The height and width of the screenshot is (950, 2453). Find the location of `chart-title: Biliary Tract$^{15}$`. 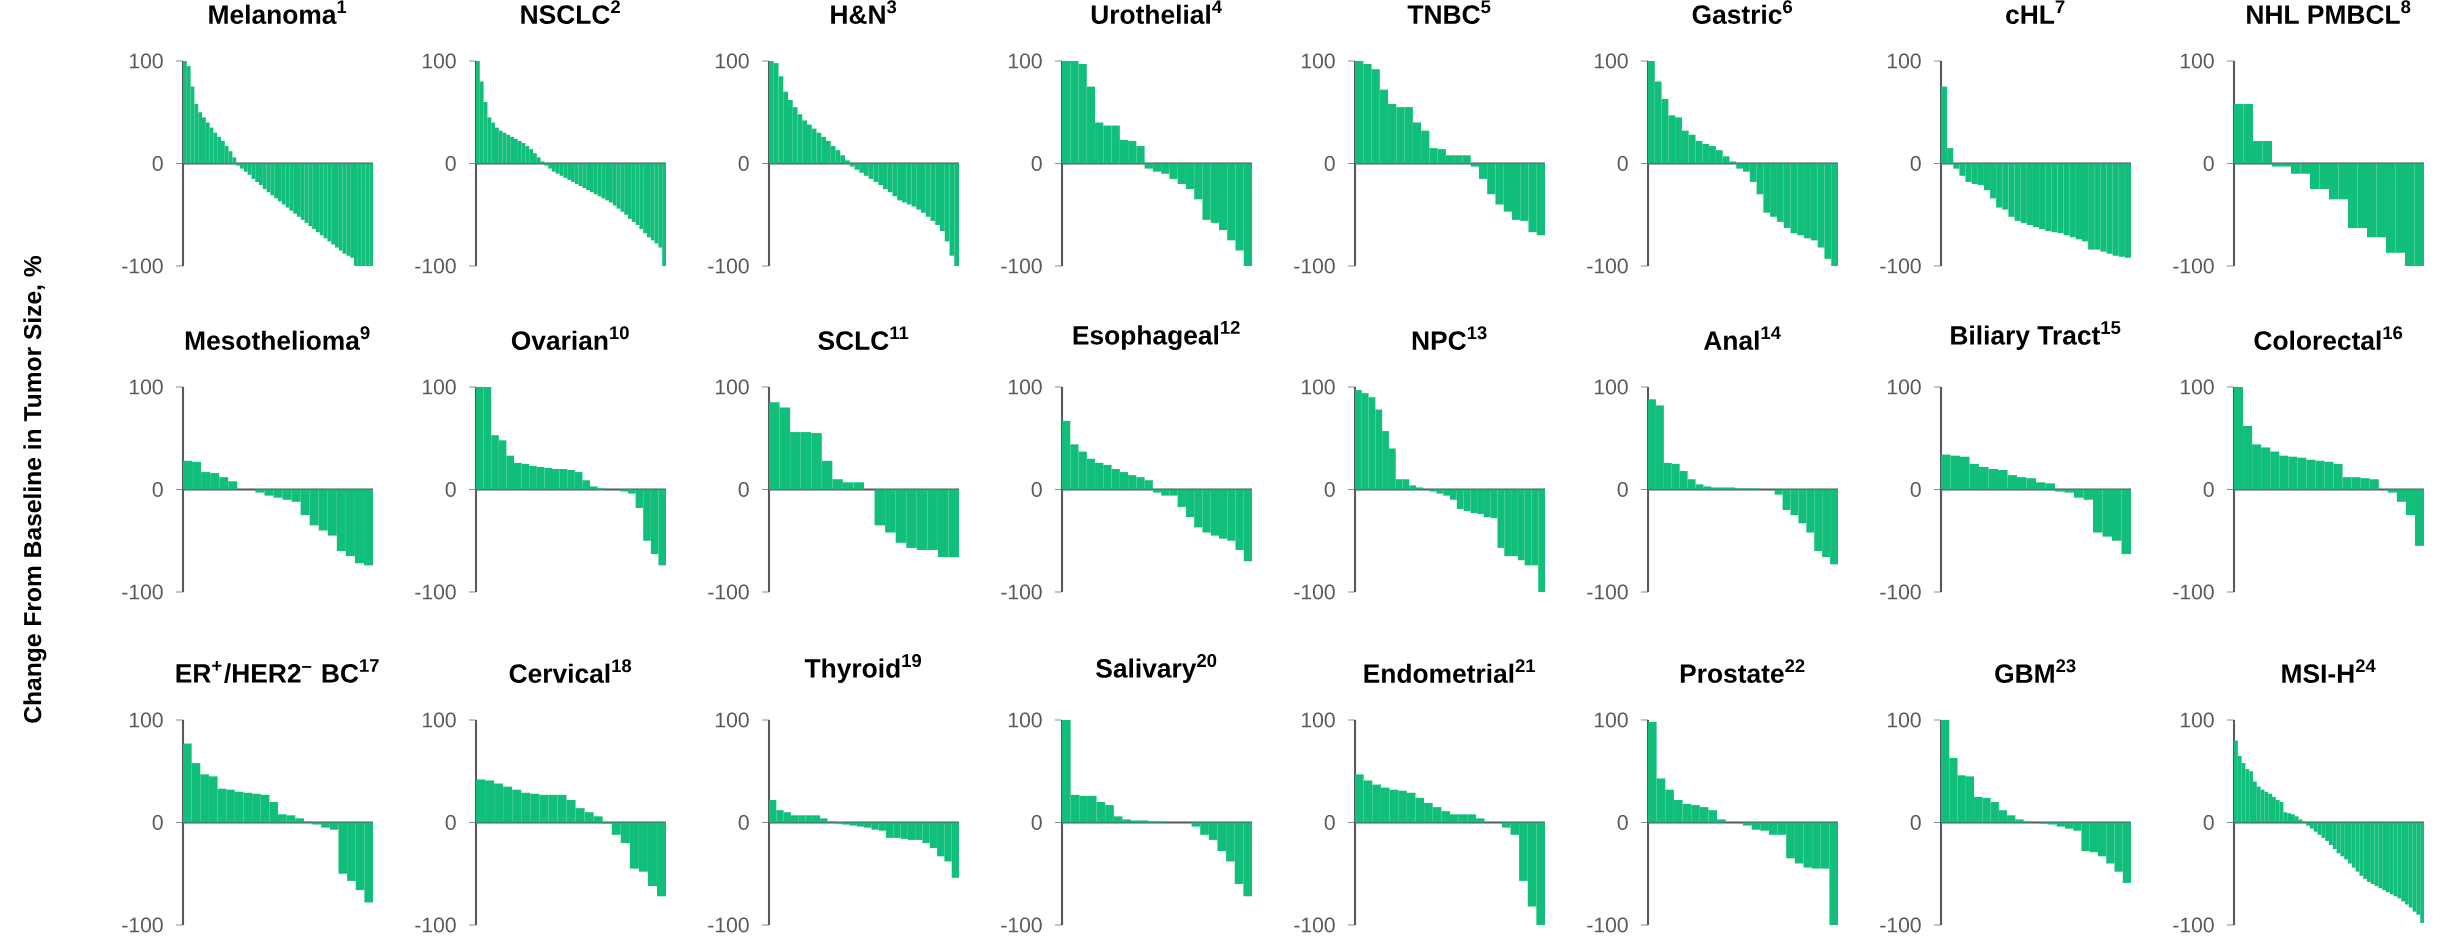

chart-title: Biliary Tract$^{15}$ is located at coordinates (2036, 335).